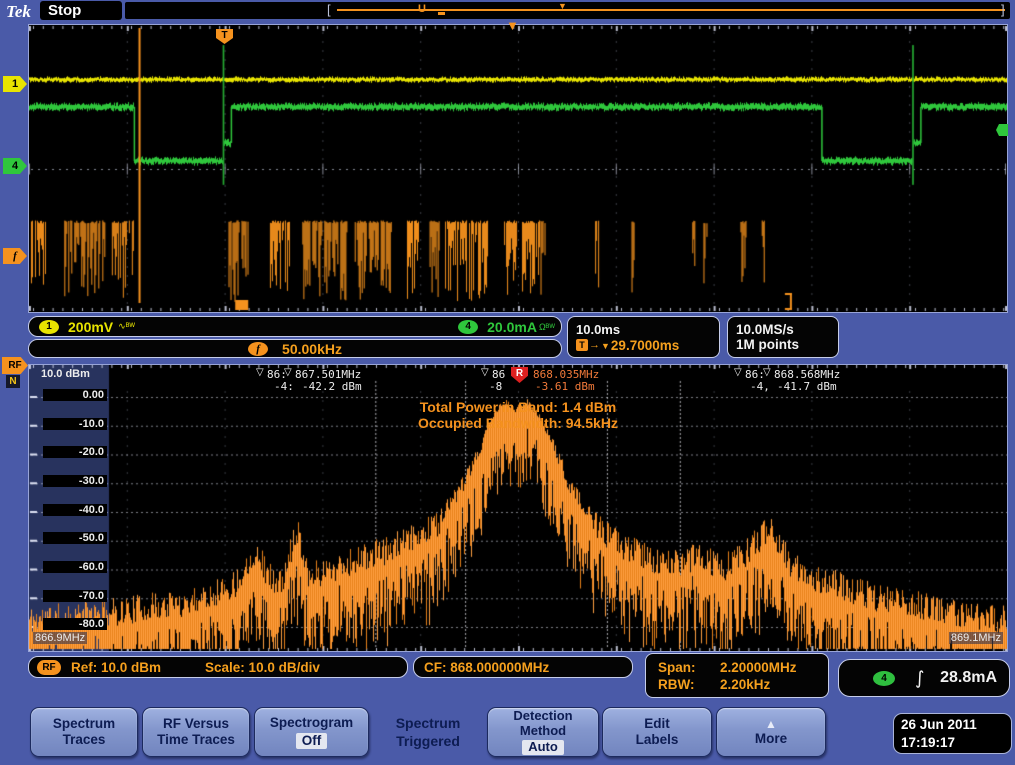  I want to click on button-label: RF Versus, so click(196, 723).